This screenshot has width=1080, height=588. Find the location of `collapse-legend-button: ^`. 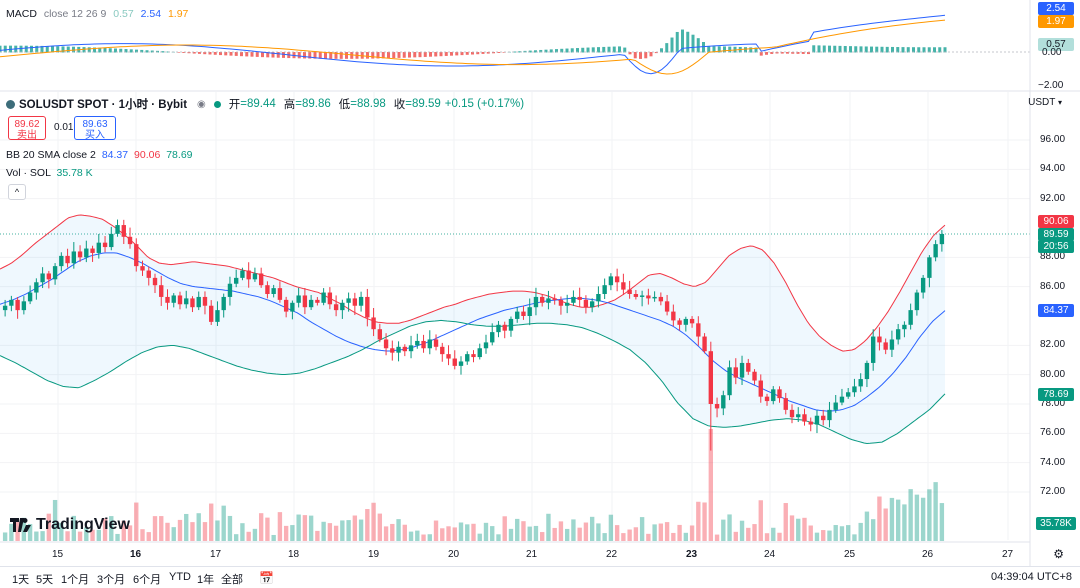

collapse-legend-button: ^ is located at coordinates (17, 192).